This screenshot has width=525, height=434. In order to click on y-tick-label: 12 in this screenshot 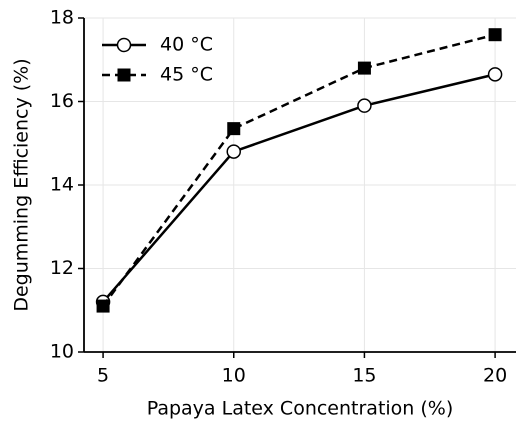, I will do `click(62, 268)`.